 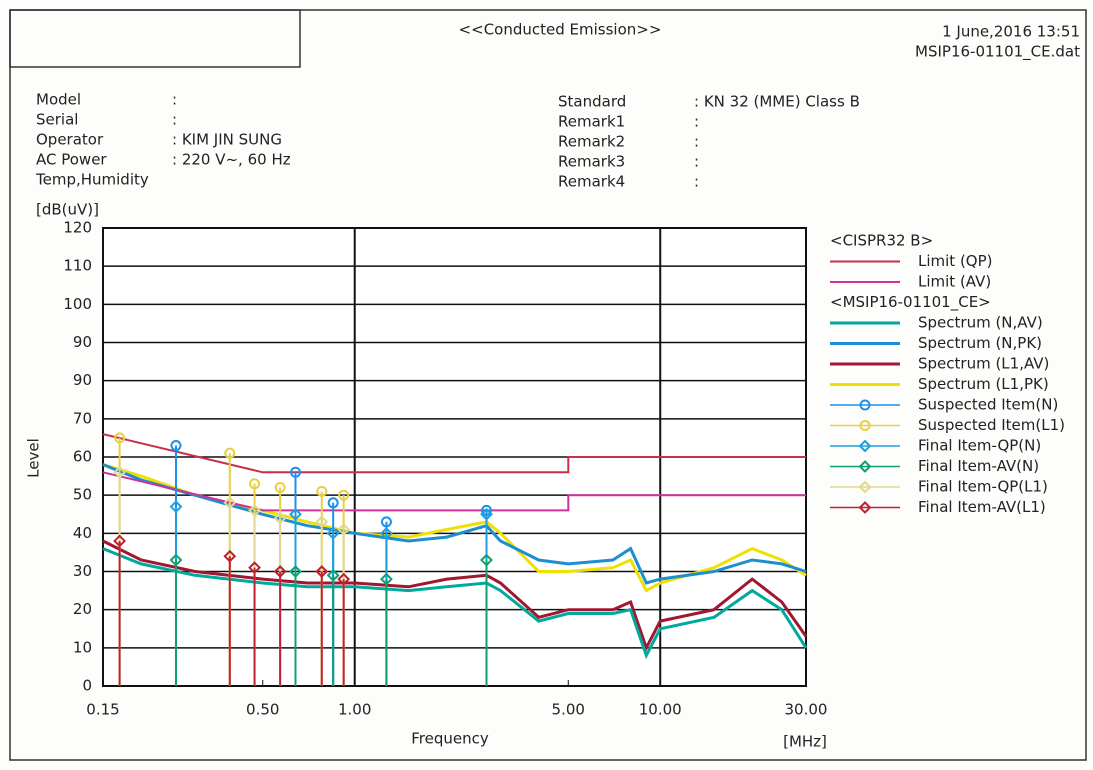 What do you see at coordinates (592, 102) in the screenshot?
I see `info-label: Standard` at bounding box center [592, 102].